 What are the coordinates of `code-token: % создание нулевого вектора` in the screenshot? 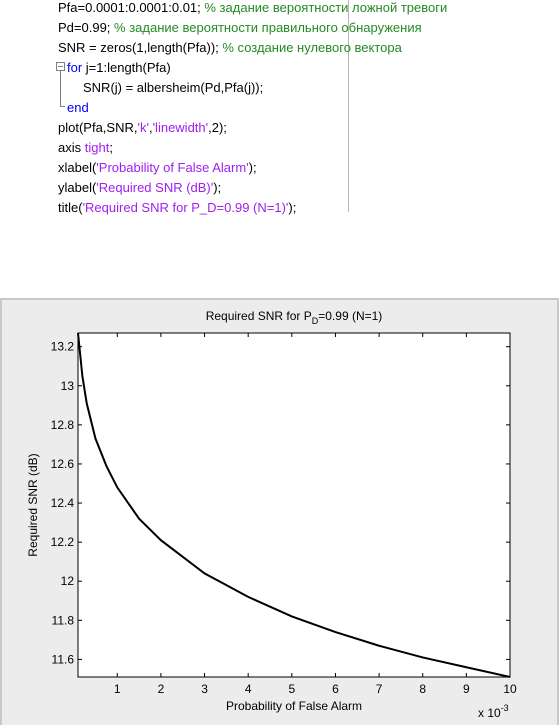 It's located at (312, 47).